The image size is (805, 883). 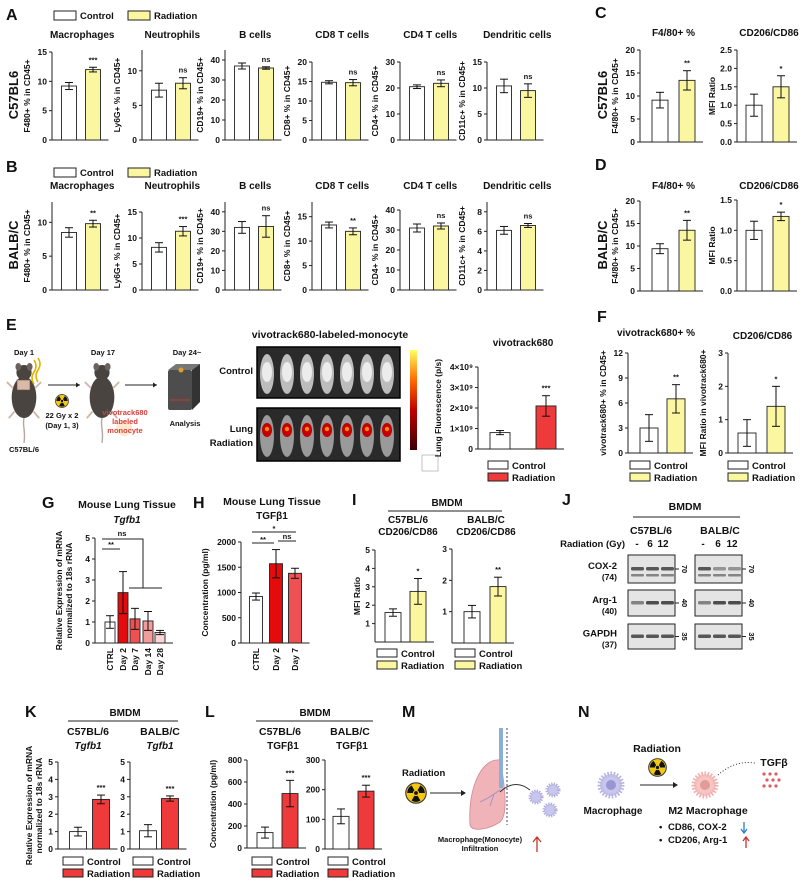 What do you see at coordinates (103, 352) in the screenshot?
I see `day17-label: Day 17` at bounding box center [103, 352].